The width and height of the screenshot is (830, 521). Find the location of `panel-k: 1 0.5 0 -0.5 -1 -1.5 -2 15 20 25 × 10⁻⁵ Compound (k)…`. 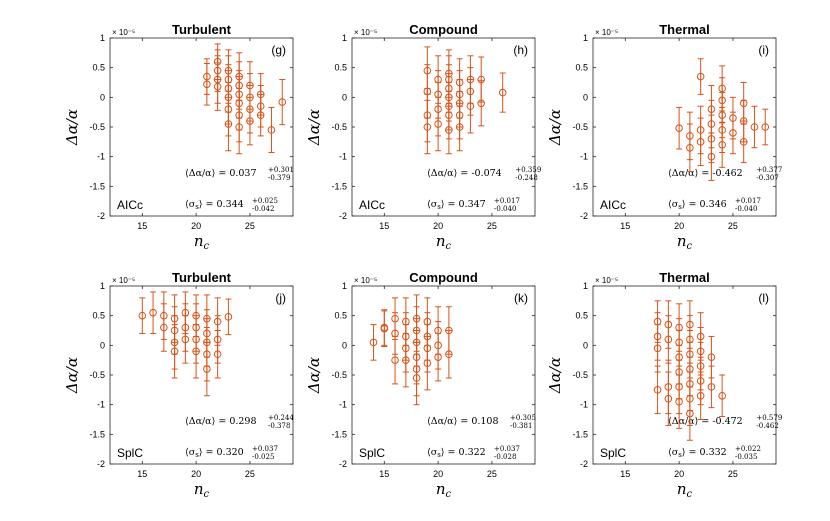

panel-k: 1 0.5 0 -0.5 -1 -1.5 -2 15 20 25 × 10⁻⁵ Compound (k)… is located at coordinates (420, 385).